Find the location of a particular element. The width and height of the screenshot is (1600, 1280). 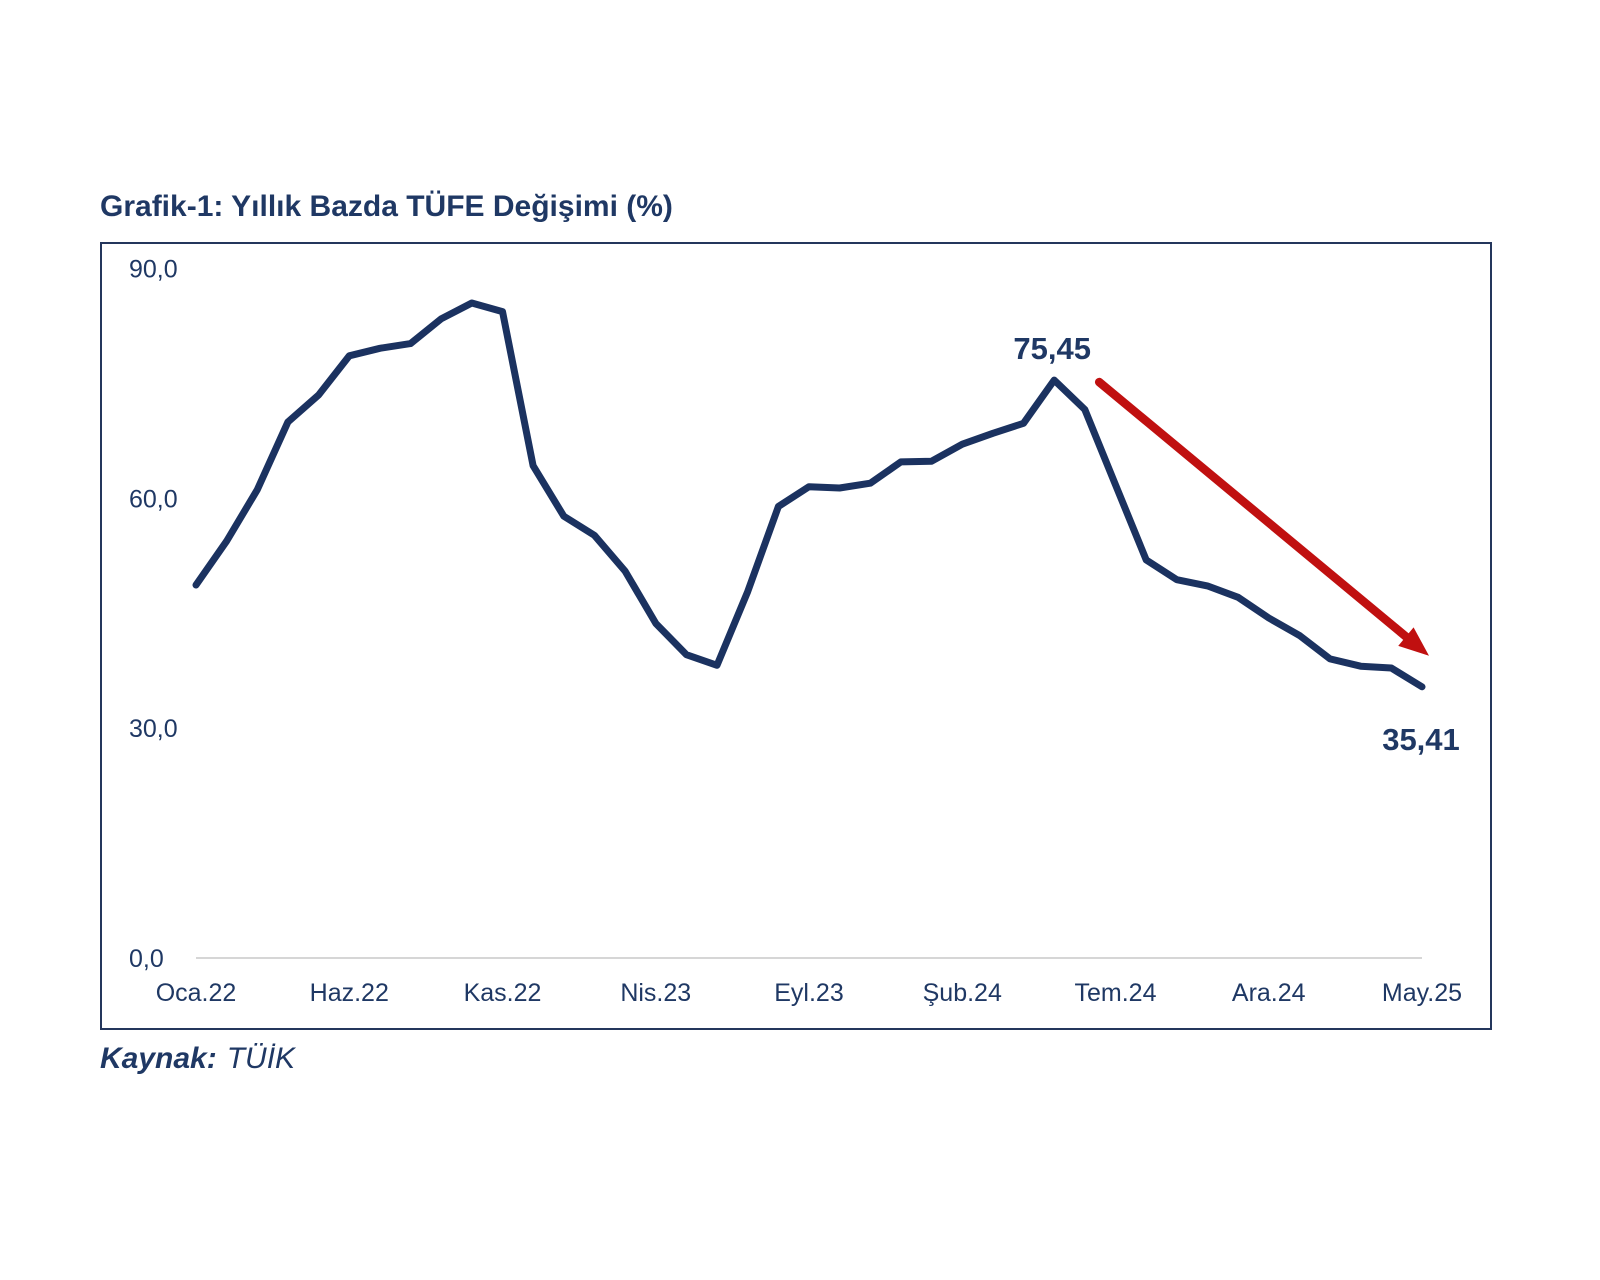

x-axis-tick-label: Şub.24 is located at coordinates (962, 993).